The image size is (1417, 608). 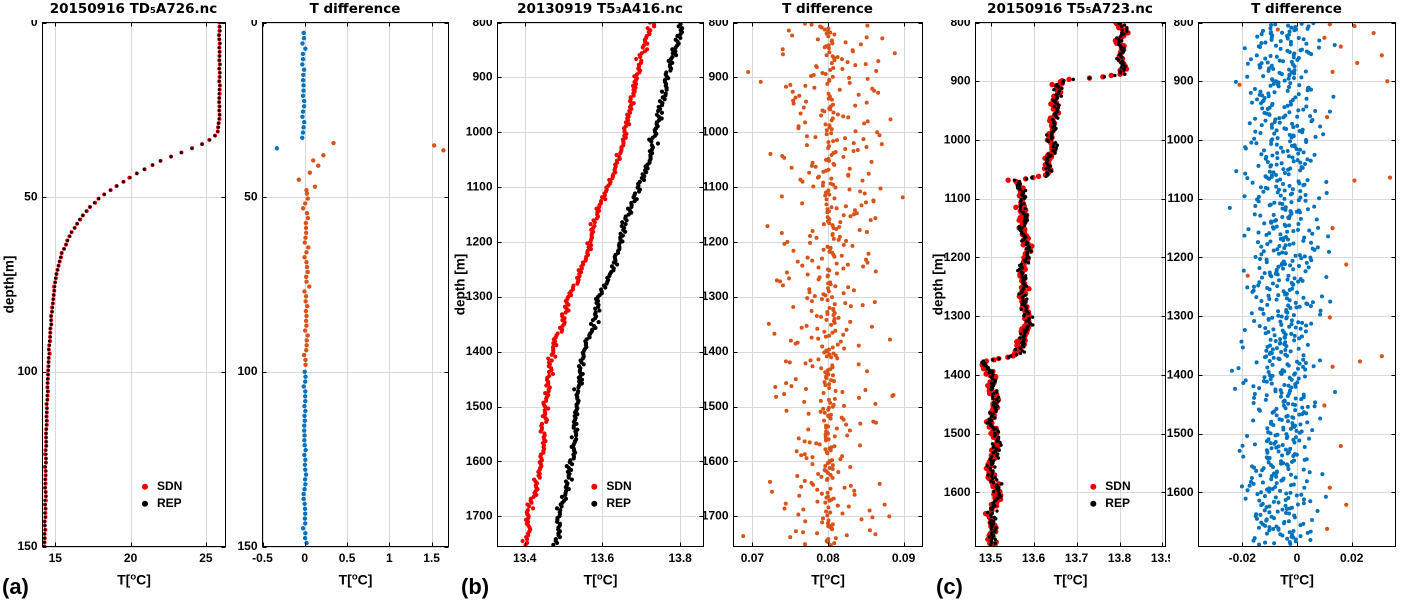 I want to click on chart-title-c-profile: 20150916 T5₅A723.nc, so click(x=1070, y=9).